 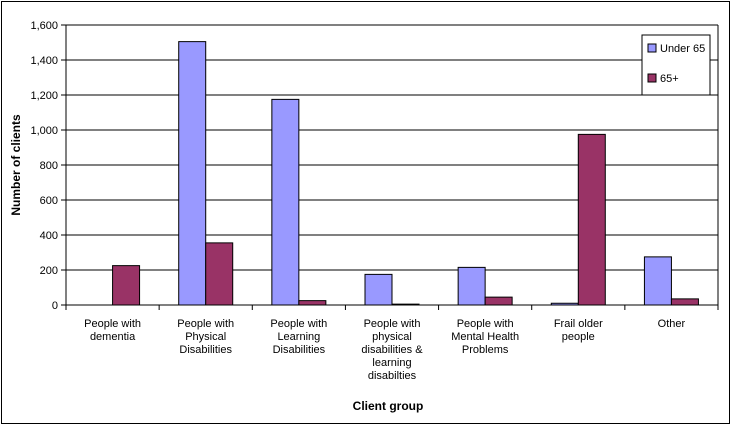 What do you see at coordinates (205, 337) in the screenshot?
I see `x-category-label: People with Physical Disabilities` at bounding box center [205, 337].